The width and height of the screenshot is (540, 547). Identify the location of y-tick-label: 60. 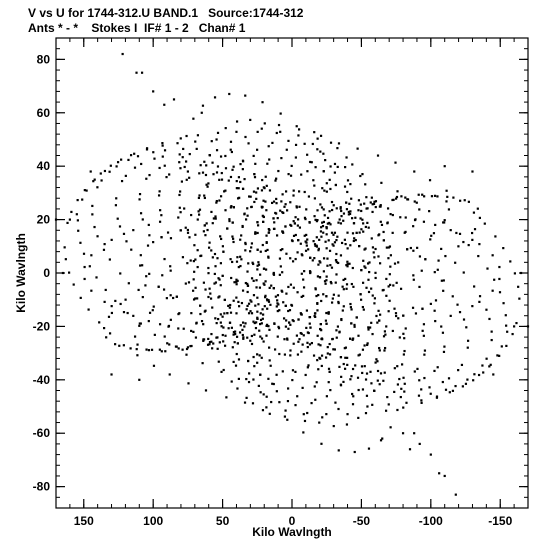
(44, 113).